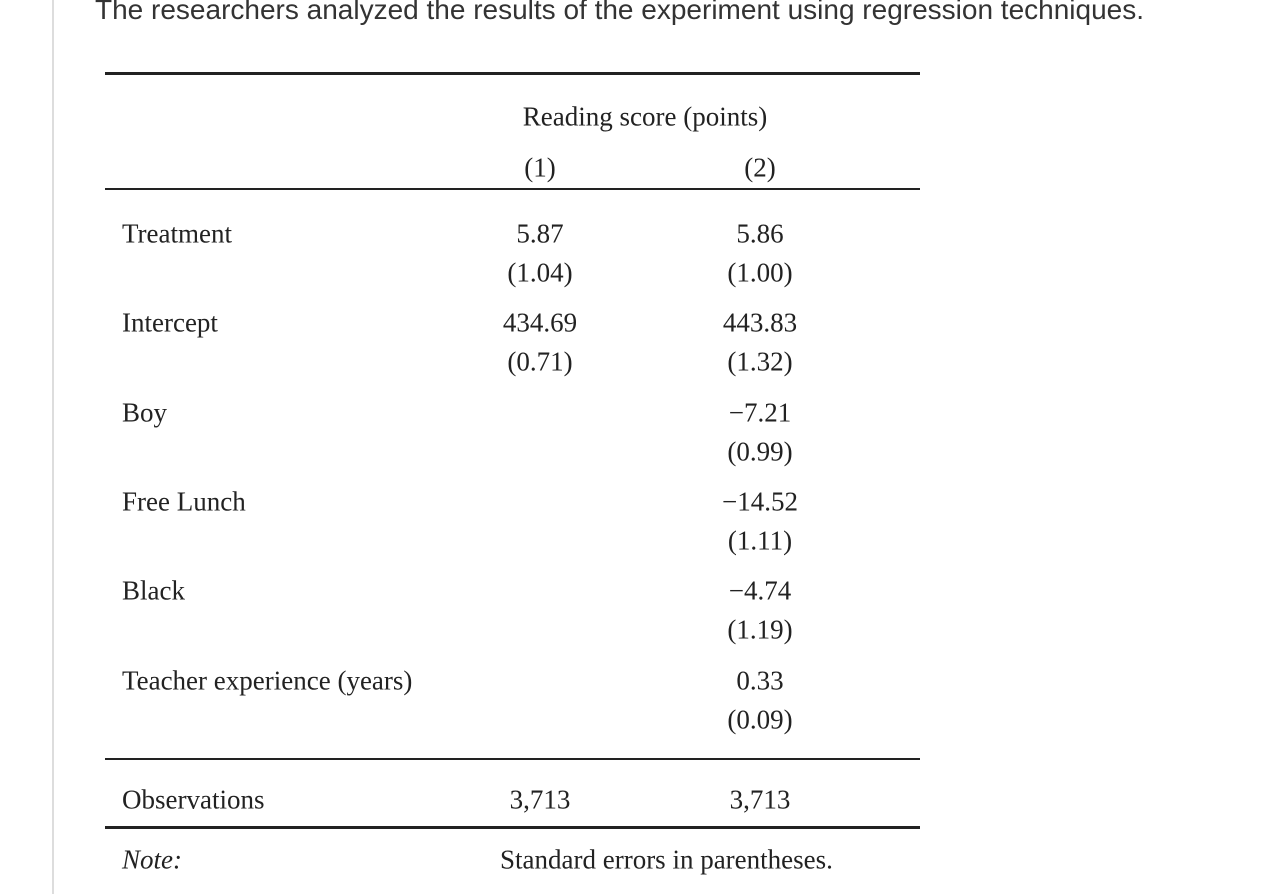 This screenshot has width=1274, height=894. I want to click on row-label: Free Lunch, so click(184, 501).